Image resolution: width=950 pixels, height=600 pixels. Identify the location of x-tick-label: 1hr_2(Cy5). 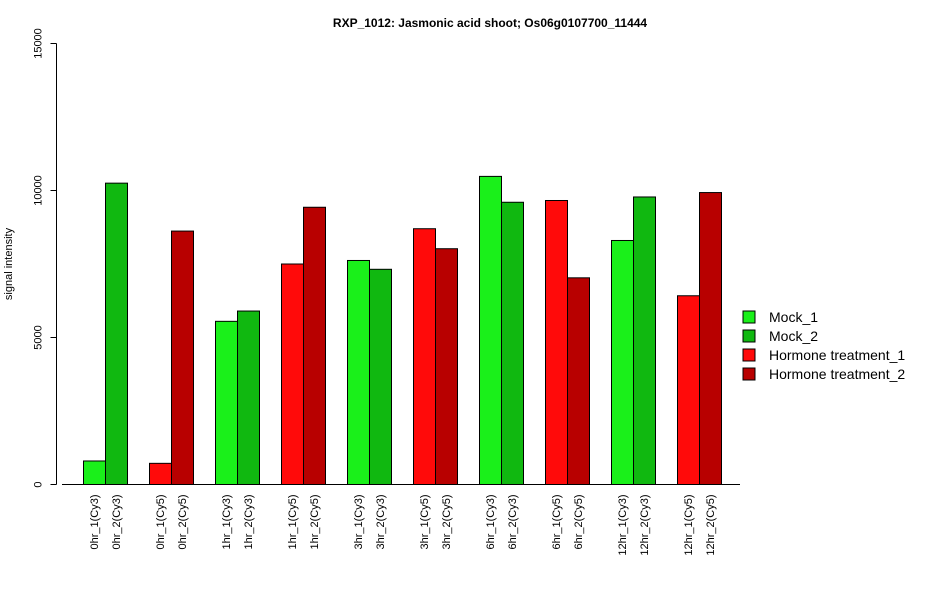
(315, 522).